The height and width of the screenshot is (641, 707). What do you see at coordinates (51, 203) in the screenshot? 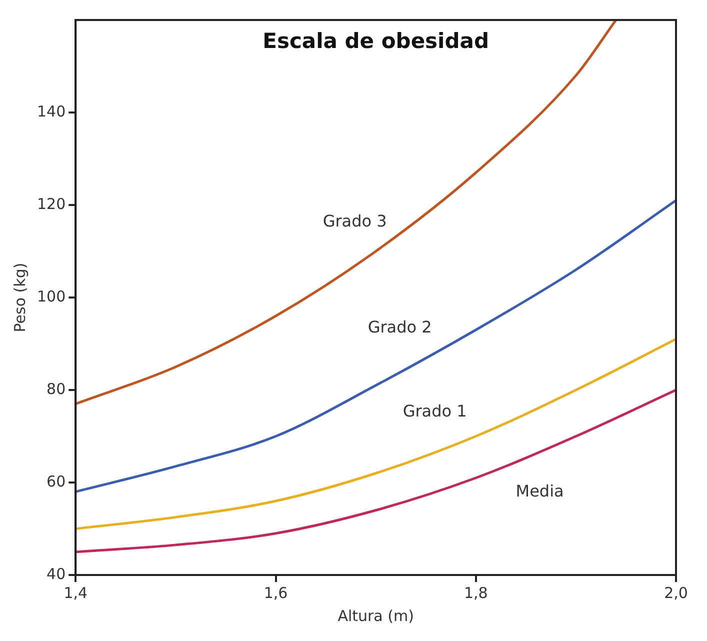
I see `y-tick-label: 120` at bounding box center [51, 203].